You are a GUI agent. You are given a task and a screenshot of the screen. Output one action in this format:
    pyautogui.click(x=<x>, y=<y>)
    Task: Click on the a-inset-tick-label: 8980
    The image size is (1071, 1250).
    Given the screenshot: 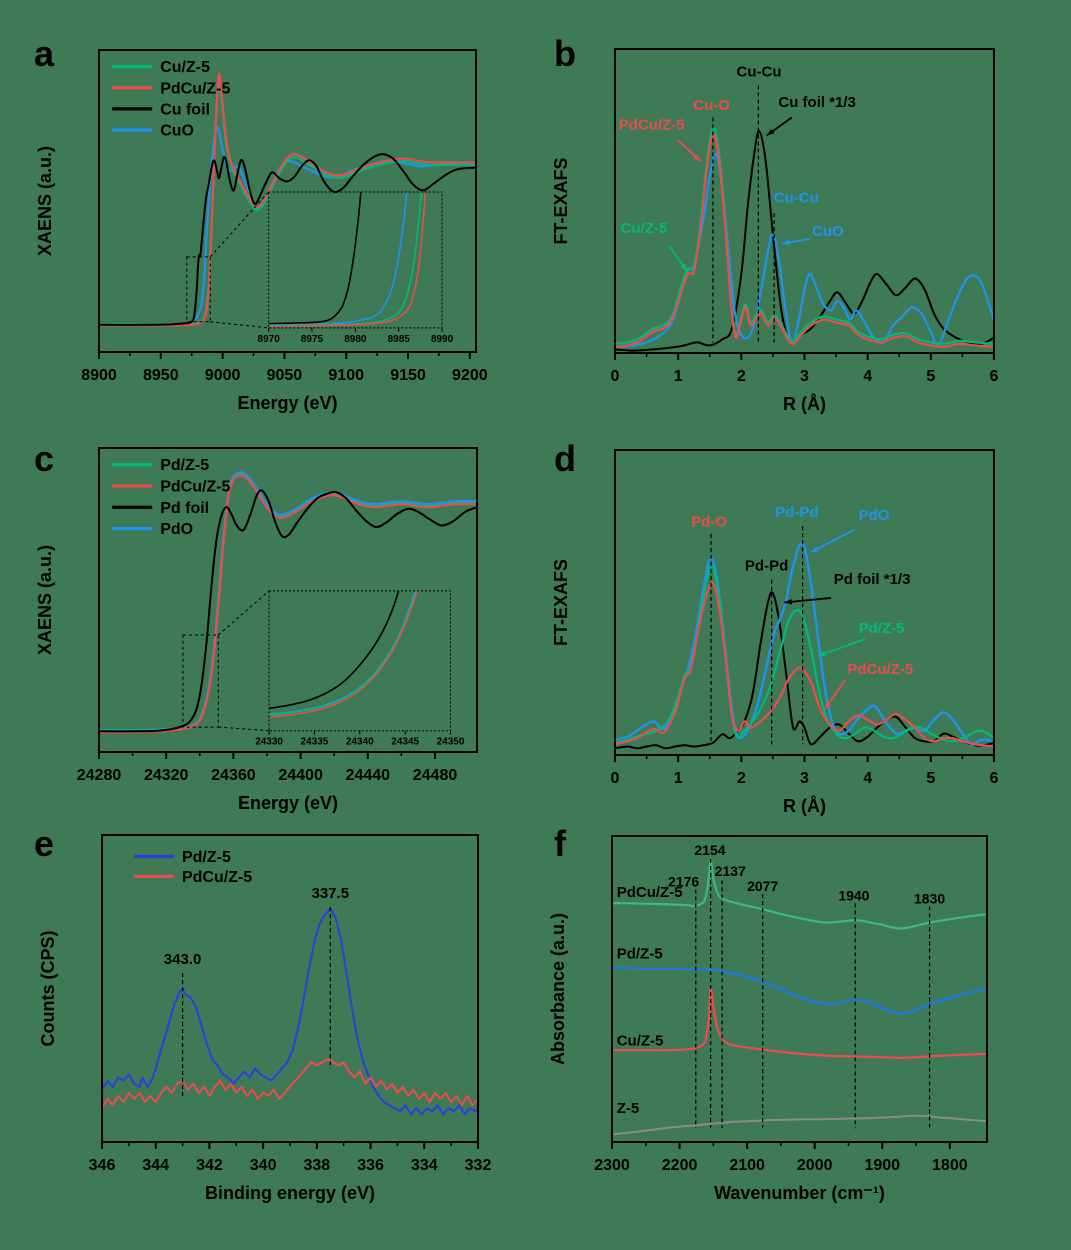 What is the action you would take?
    pyautogui.click(x=355, y=339)
    